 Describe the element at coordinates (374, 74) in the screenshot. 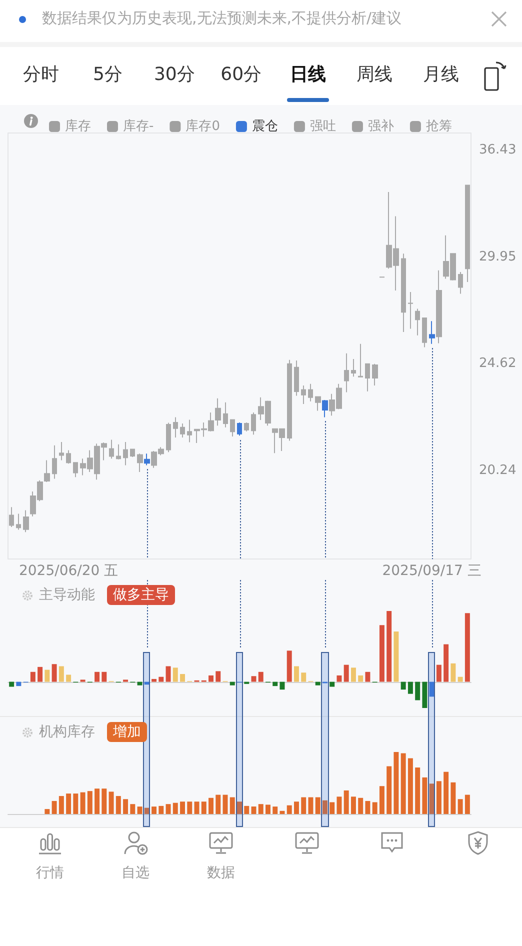

I see `text: 周线` at that location.